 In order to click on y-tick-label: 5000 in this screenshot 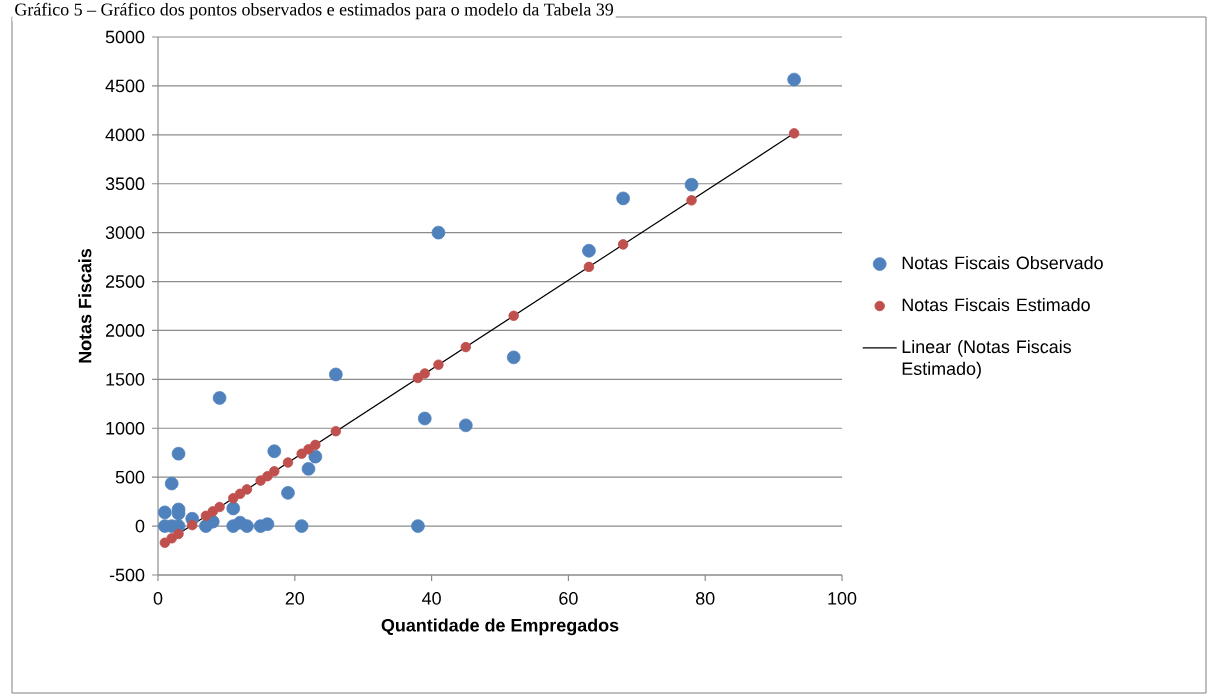, I will do `click(125, 37)`.